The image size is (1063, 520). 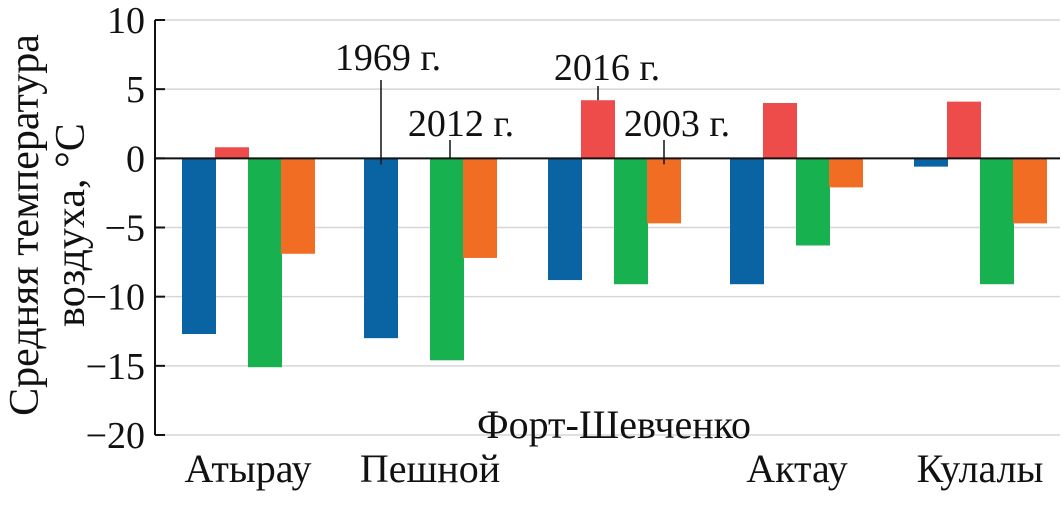 I want to click on annotation-label: 2003 г., so click(x=677, y=124).